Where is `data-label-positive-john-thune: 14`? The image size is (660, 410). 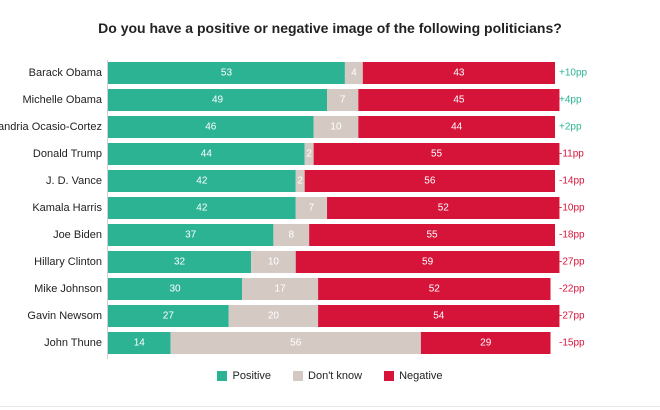
data-label-positive-john-thune: 14 is located at coordinates (140, 343).